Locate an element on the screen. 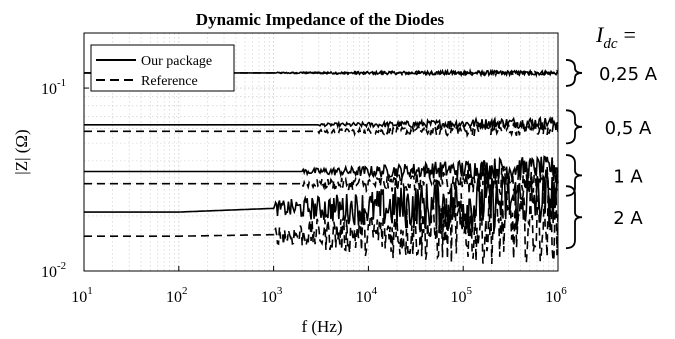 Image resolution: width=675 pixels, height=339 pixels. group-label: 1 A is located at coordinates (628, 176).